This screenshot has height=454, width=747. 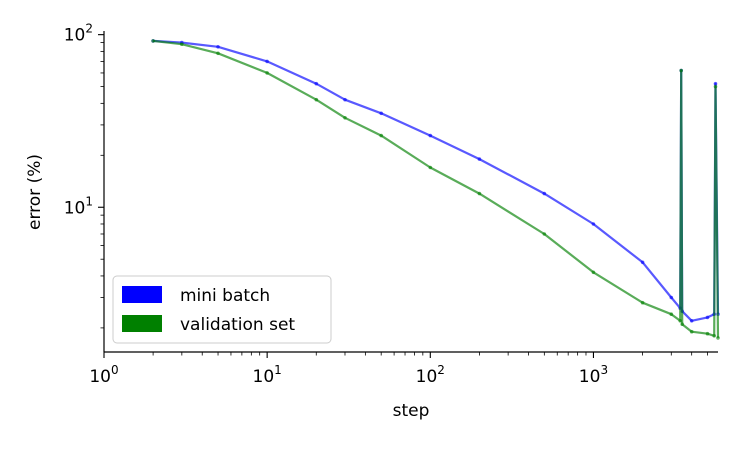 What do you see at coordinates (398, 369) in the screenshot?
I see `x-ticks: 10⁰ 10¹ 10² 10³` at bounding box center [398, 369].